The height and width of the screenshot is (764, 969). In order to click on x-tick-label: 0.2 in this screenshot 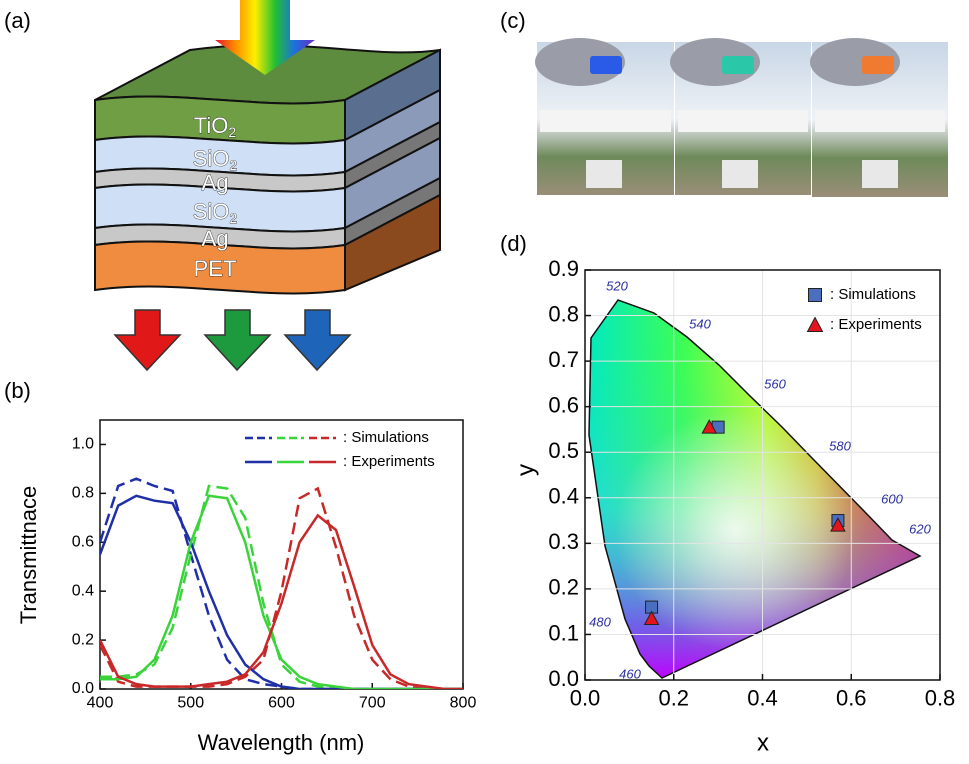, I will do `click(673, 698)`.